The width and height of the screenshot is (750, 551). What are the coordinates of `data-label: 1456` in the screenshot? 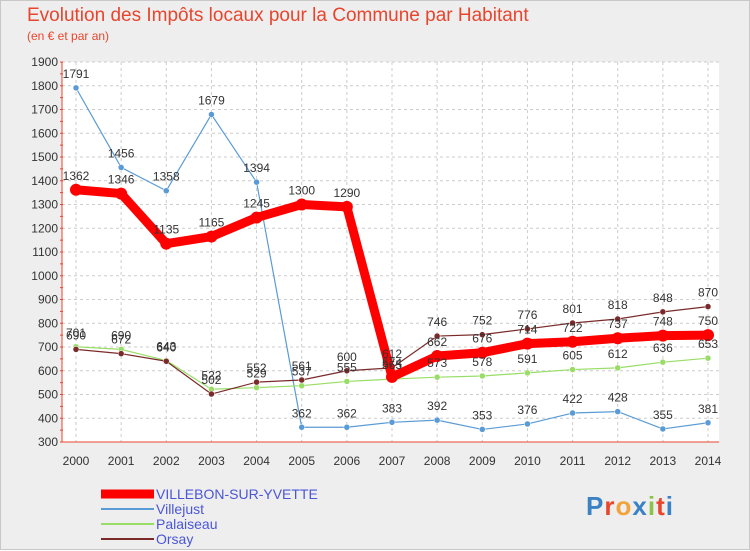 It's located at (121, 153).